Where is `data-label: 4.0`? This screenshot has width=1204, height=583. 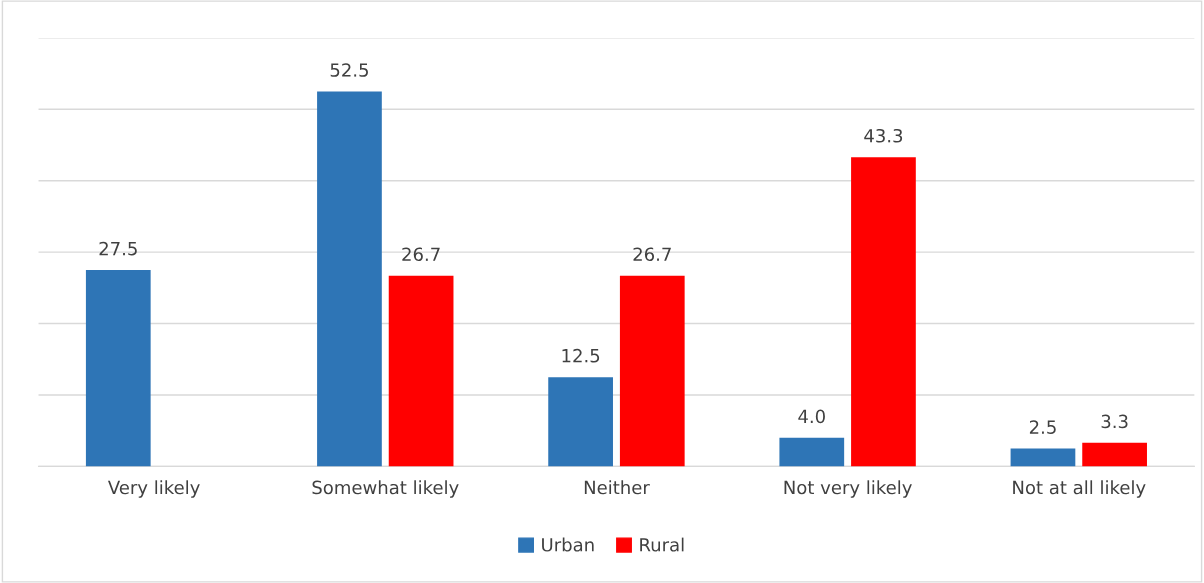
data-label: 4.0 is located at coordinates (811, 416).